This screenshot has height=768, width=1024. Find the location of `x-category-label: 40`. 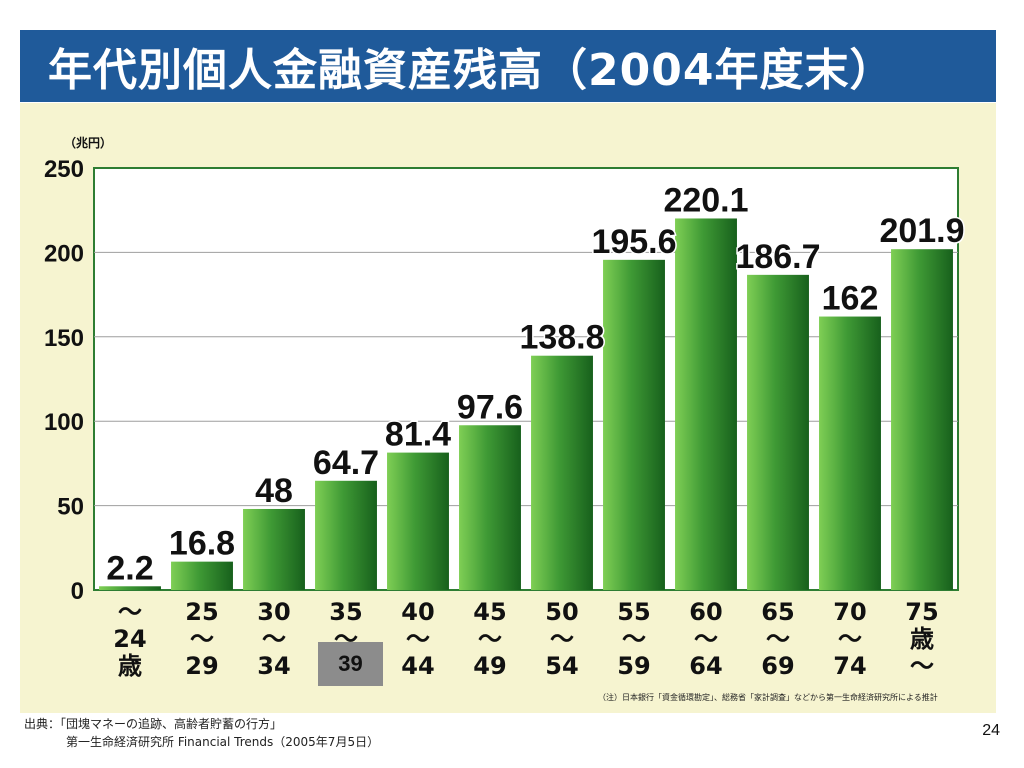

x-category-label: 40 is located at coordinates (417, 612).